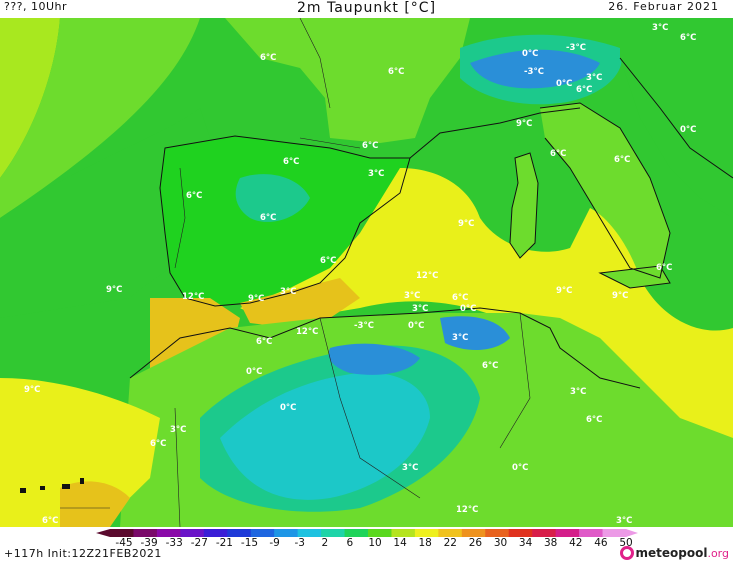 The height and width of the screenshot is (566, 733). What do you see at coordinates (676, 118) in the screenshot?
I see `adriatic-coast` at bounding box center [676, 118].